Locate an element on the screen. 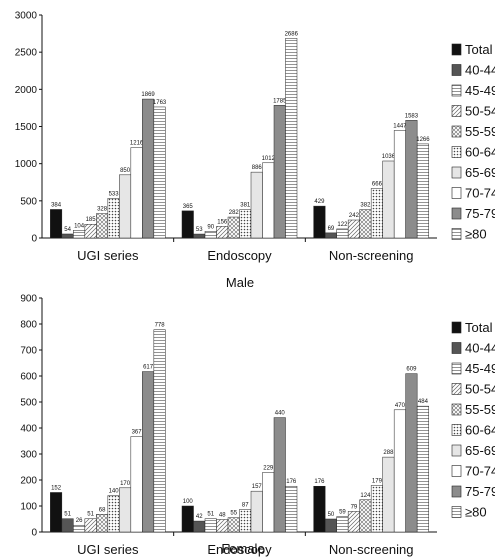  female-legend-label-40-44: 40-44 is located at coordinates (480, 348).